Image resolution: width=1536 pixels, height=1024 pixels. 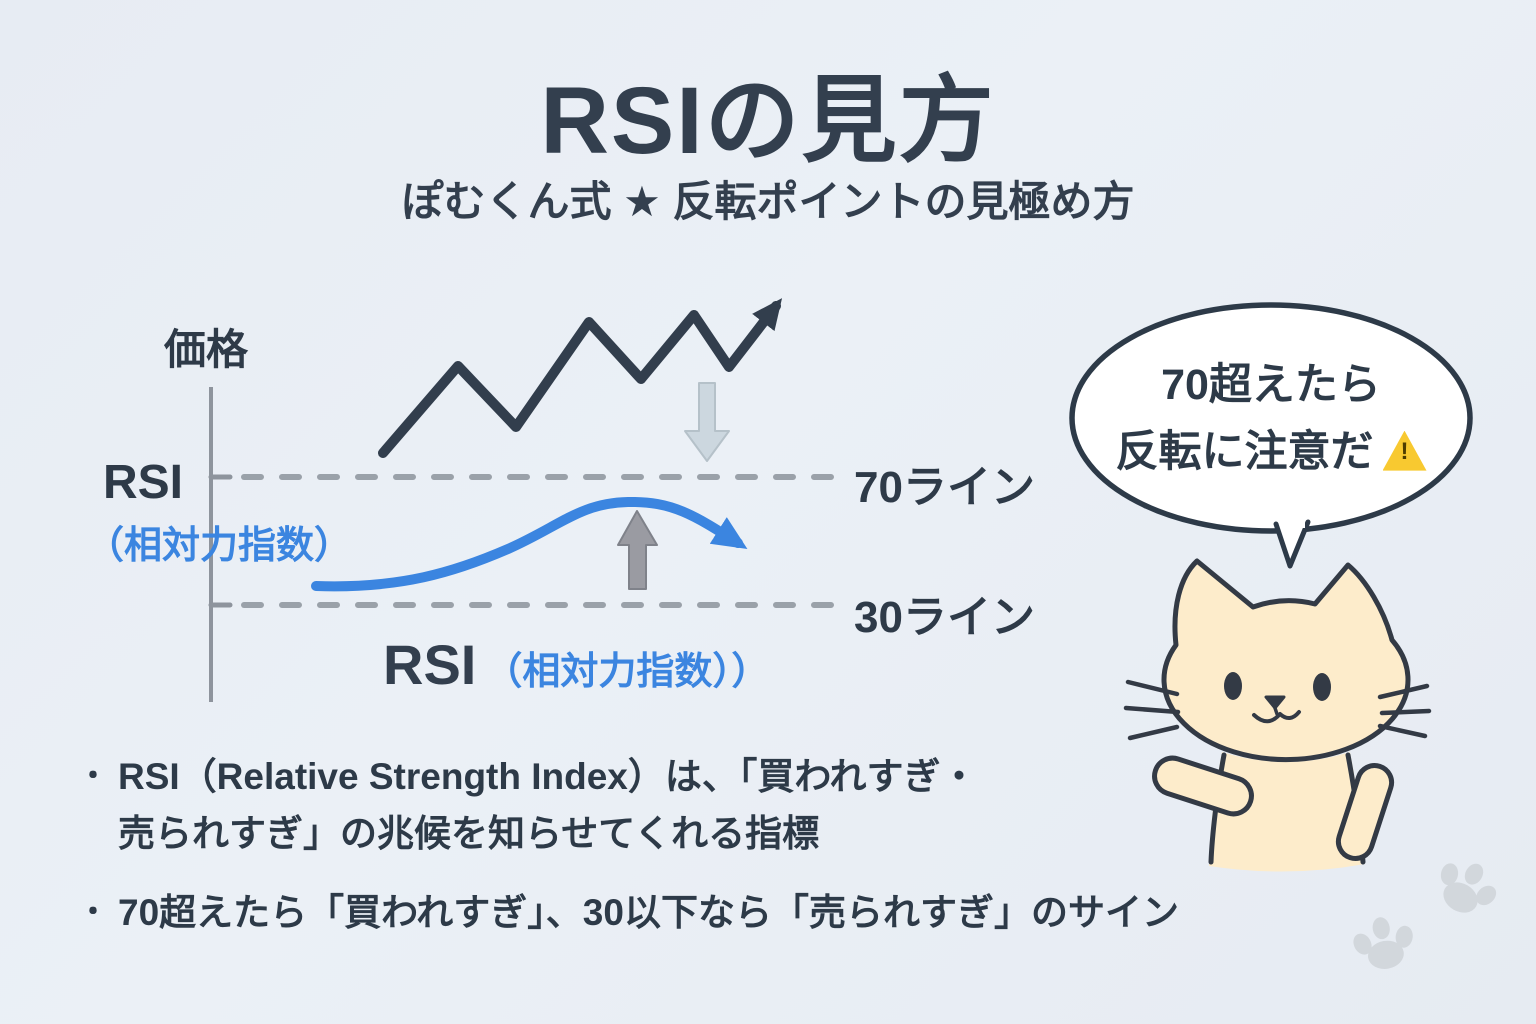 I want to click on cat-nose, so click(x=1275, y=702).